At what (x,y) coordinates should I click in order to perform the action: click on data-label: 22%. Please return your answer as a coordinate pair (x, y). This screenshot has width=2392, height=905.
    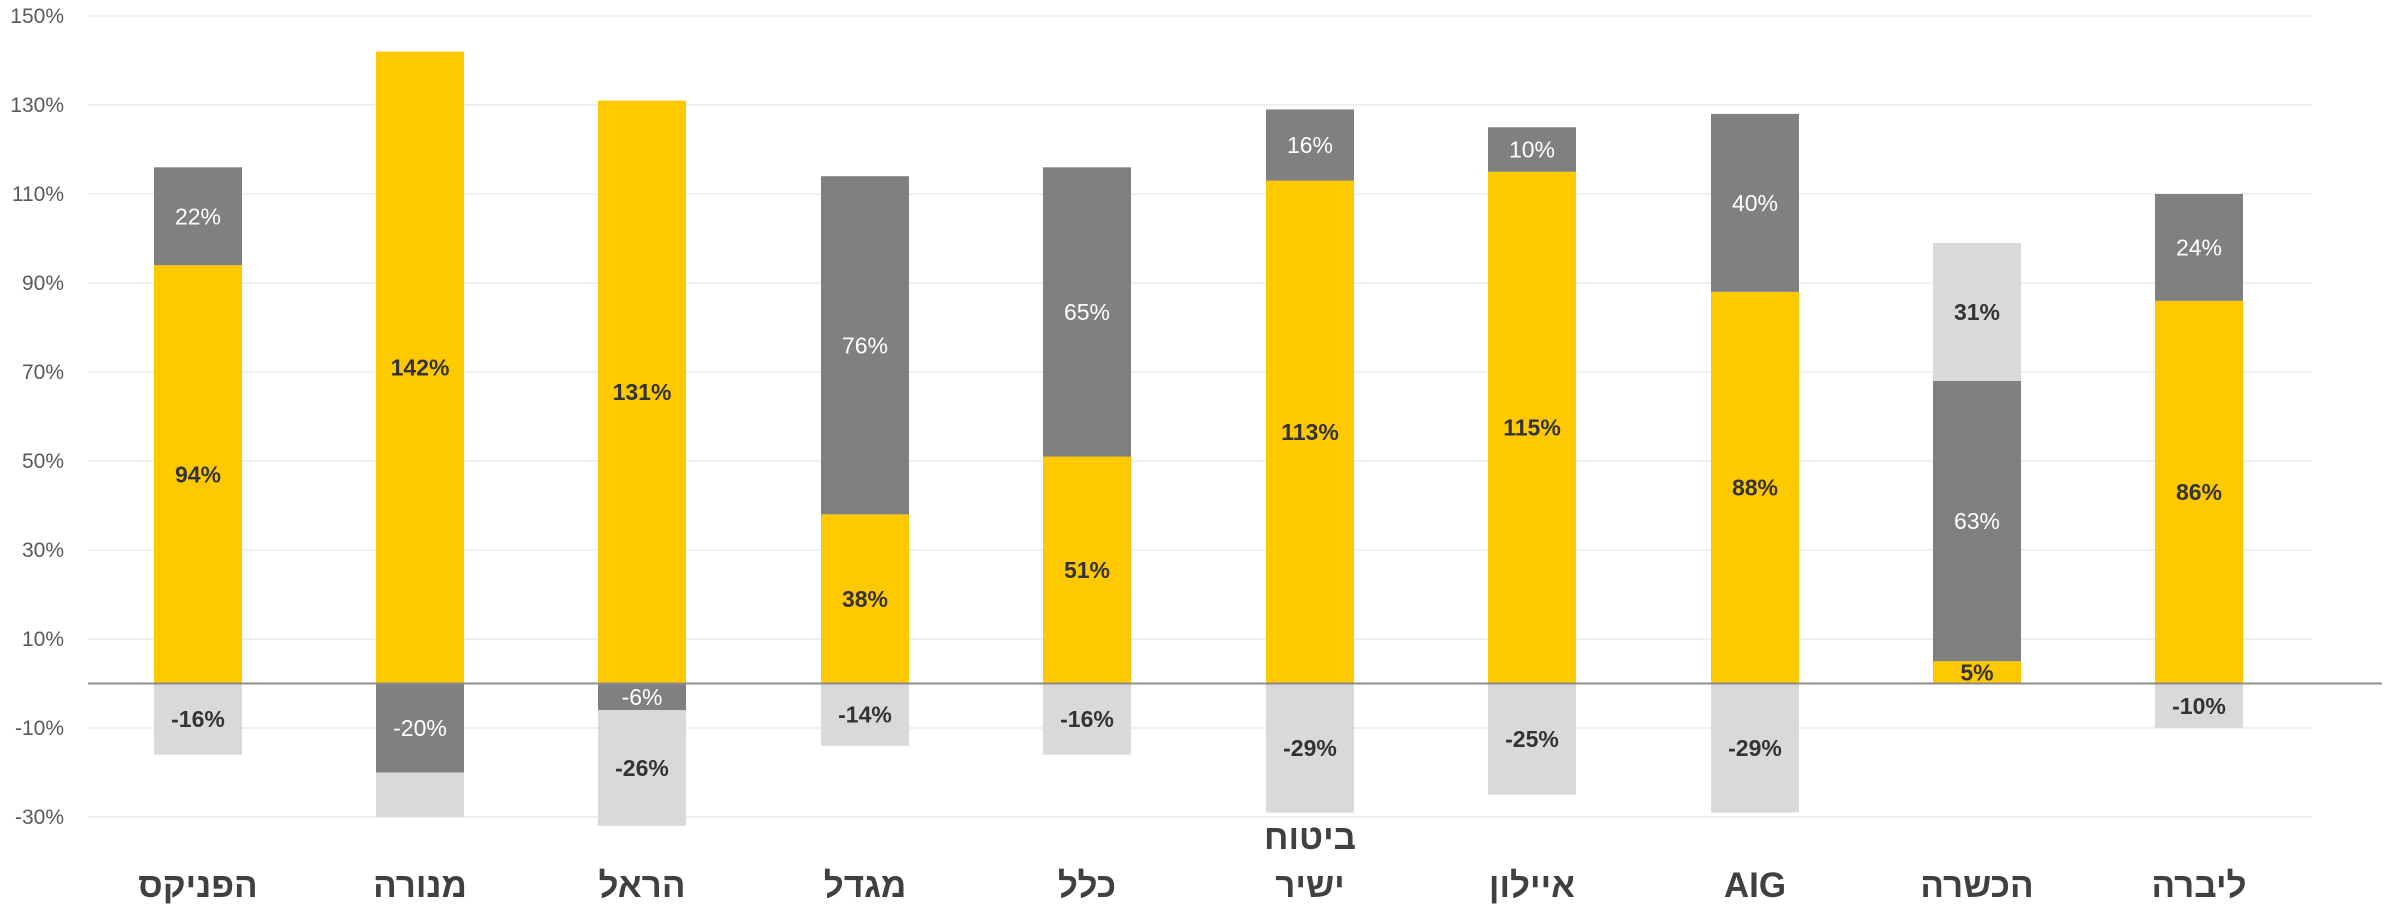
    Looking at the image, I should click on (198, 216).